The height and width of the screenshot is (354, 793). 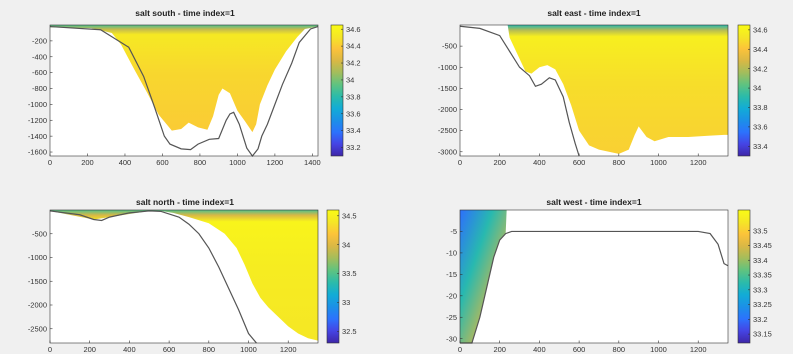 I want to click on y-tick-label: -3000, so click(x=447, y=151).